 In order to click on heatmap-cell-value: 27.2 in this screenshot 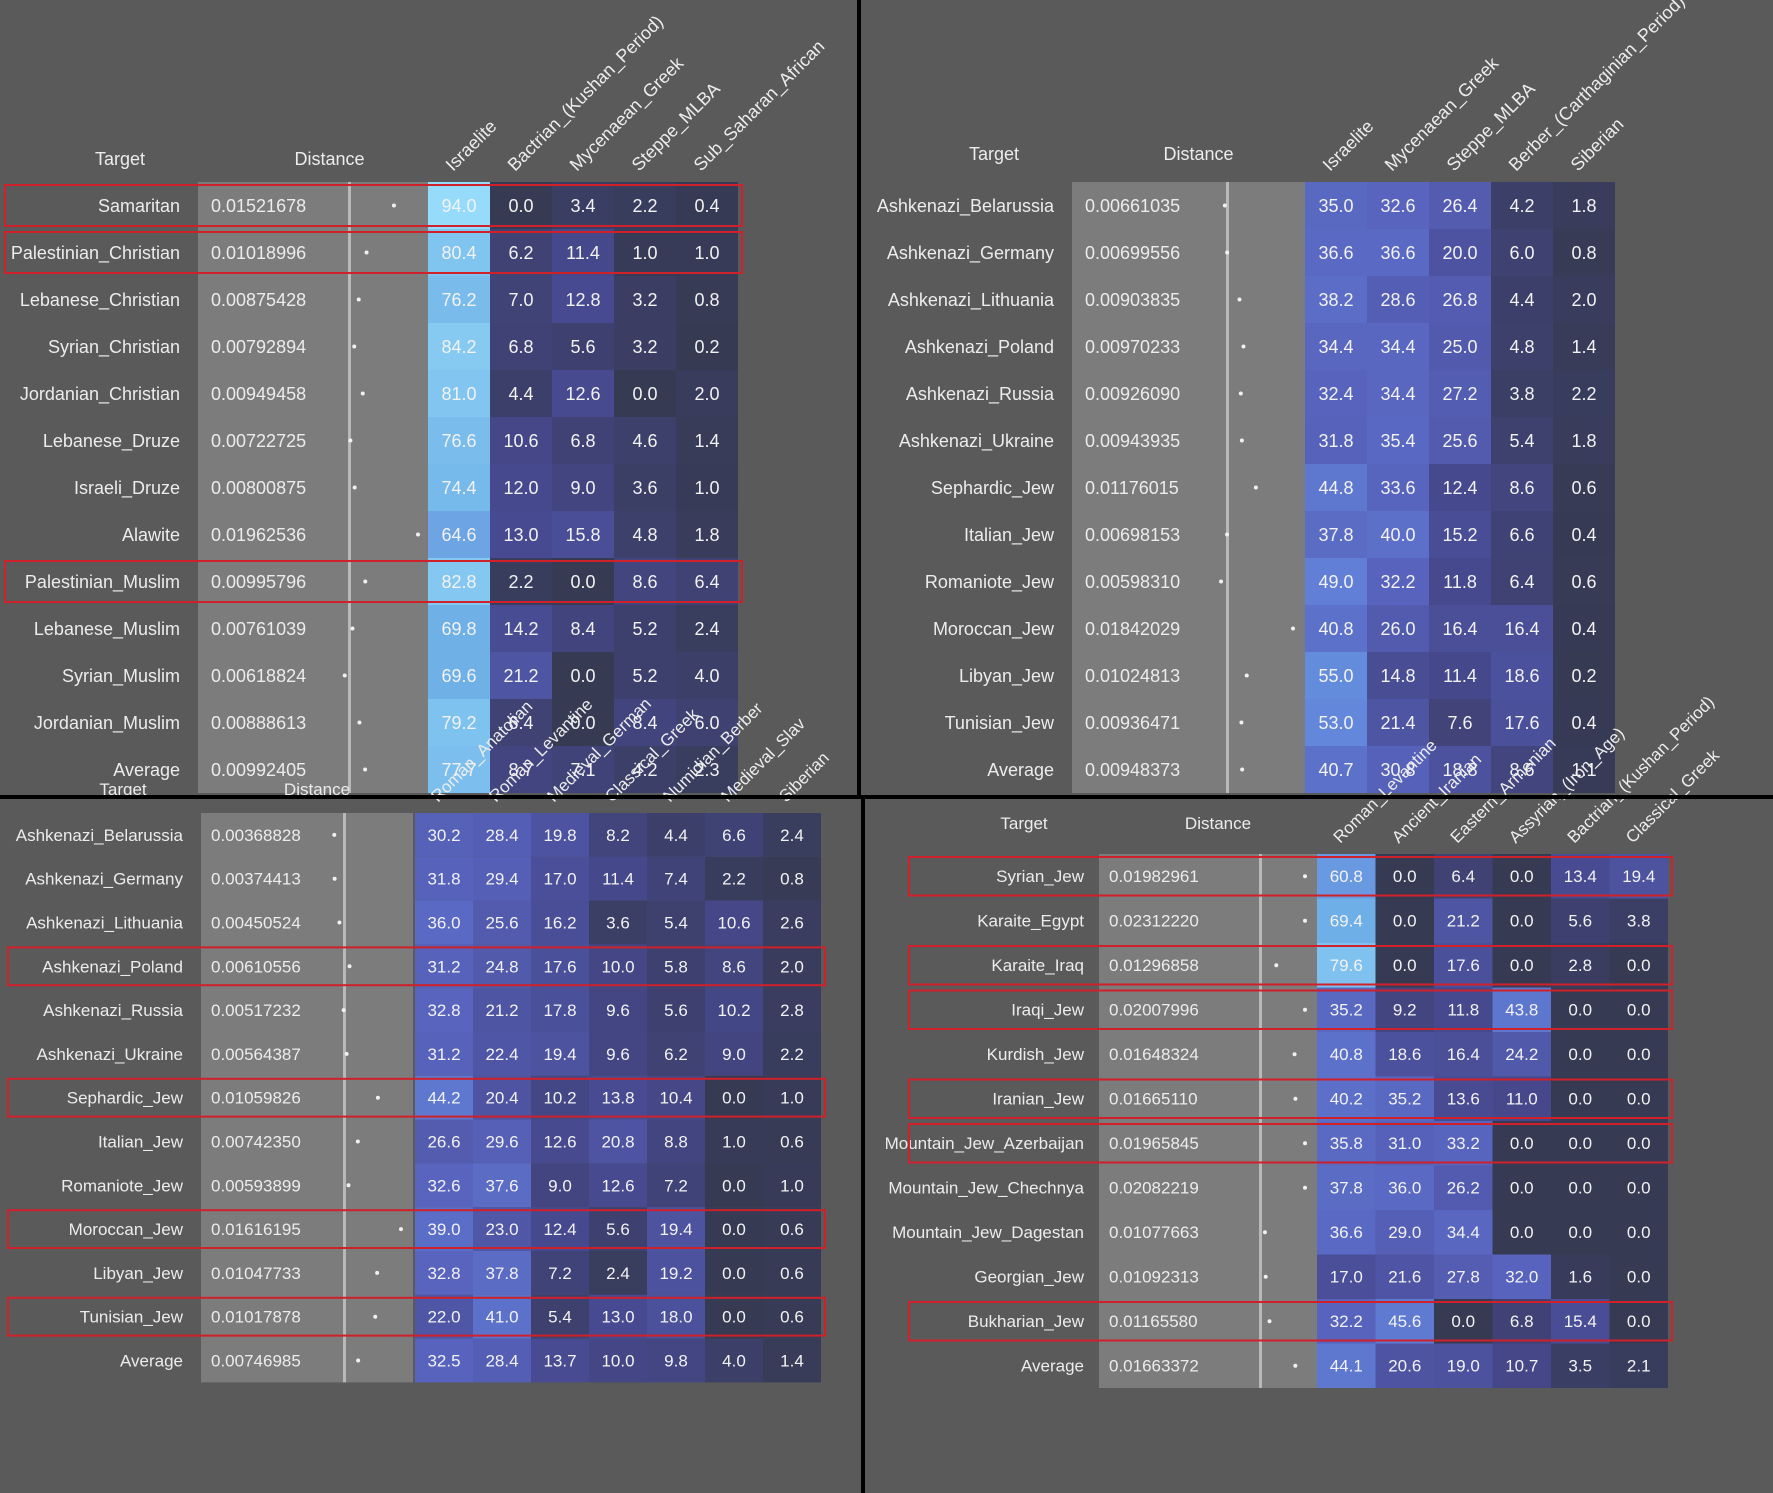, I will do `click(1459, 394)`.